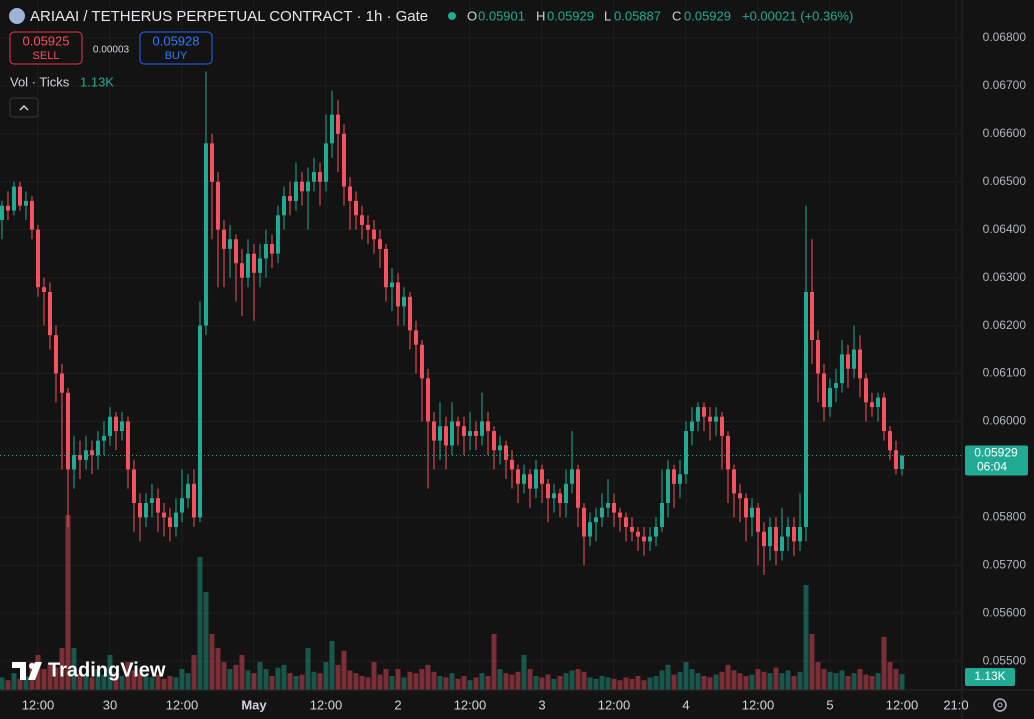  I want to click on sell-price: 0.05925, so click(46, 40).